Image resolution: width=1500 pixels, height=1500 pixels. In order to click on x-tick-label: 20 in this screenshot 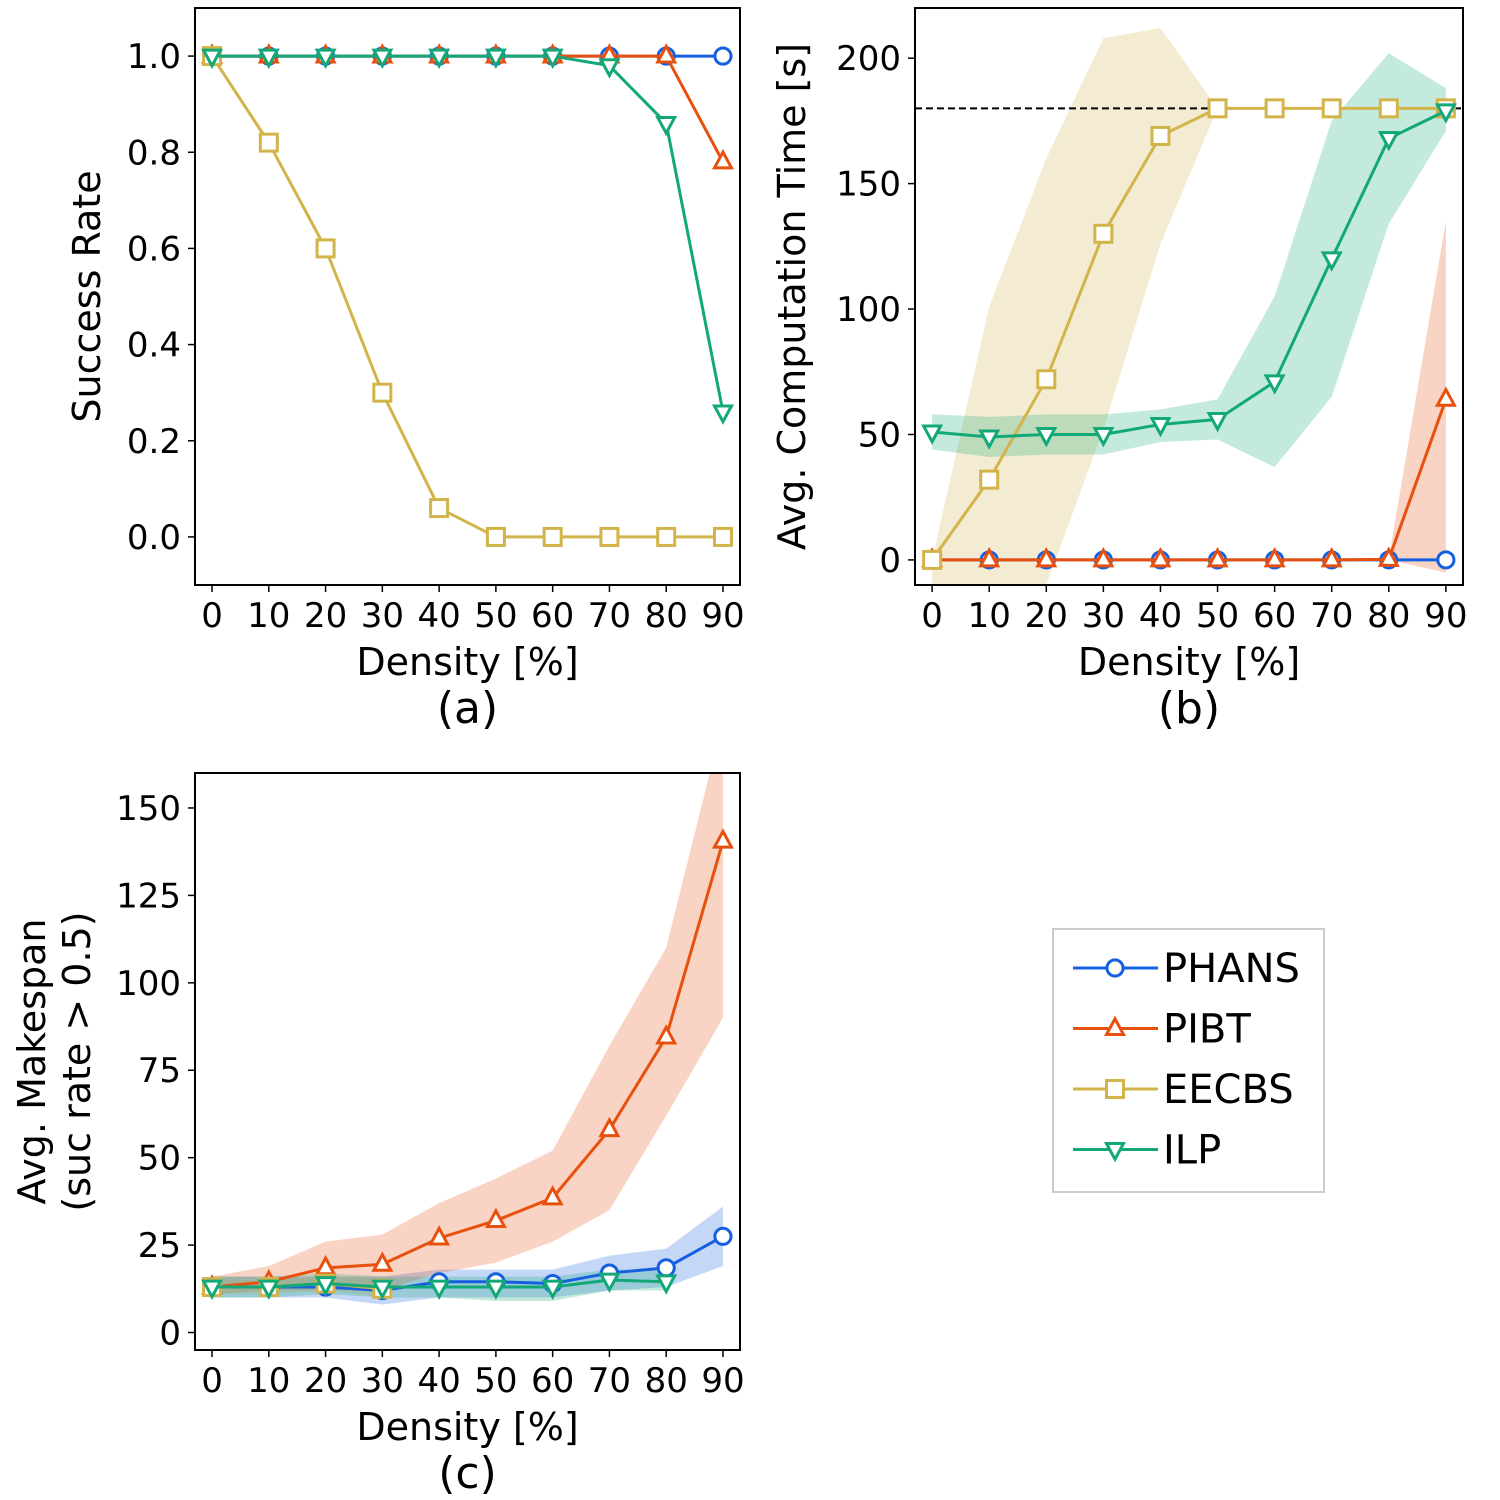, I will do `click(1046, 616)`.